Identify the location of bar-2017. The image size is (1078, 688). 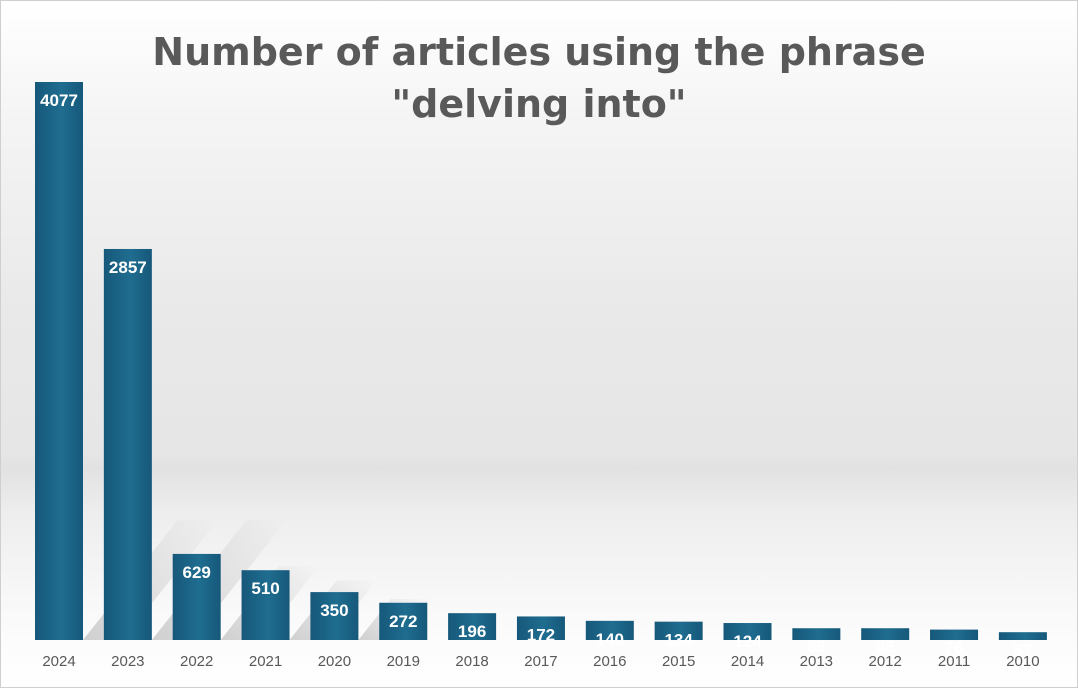
(540, 628).